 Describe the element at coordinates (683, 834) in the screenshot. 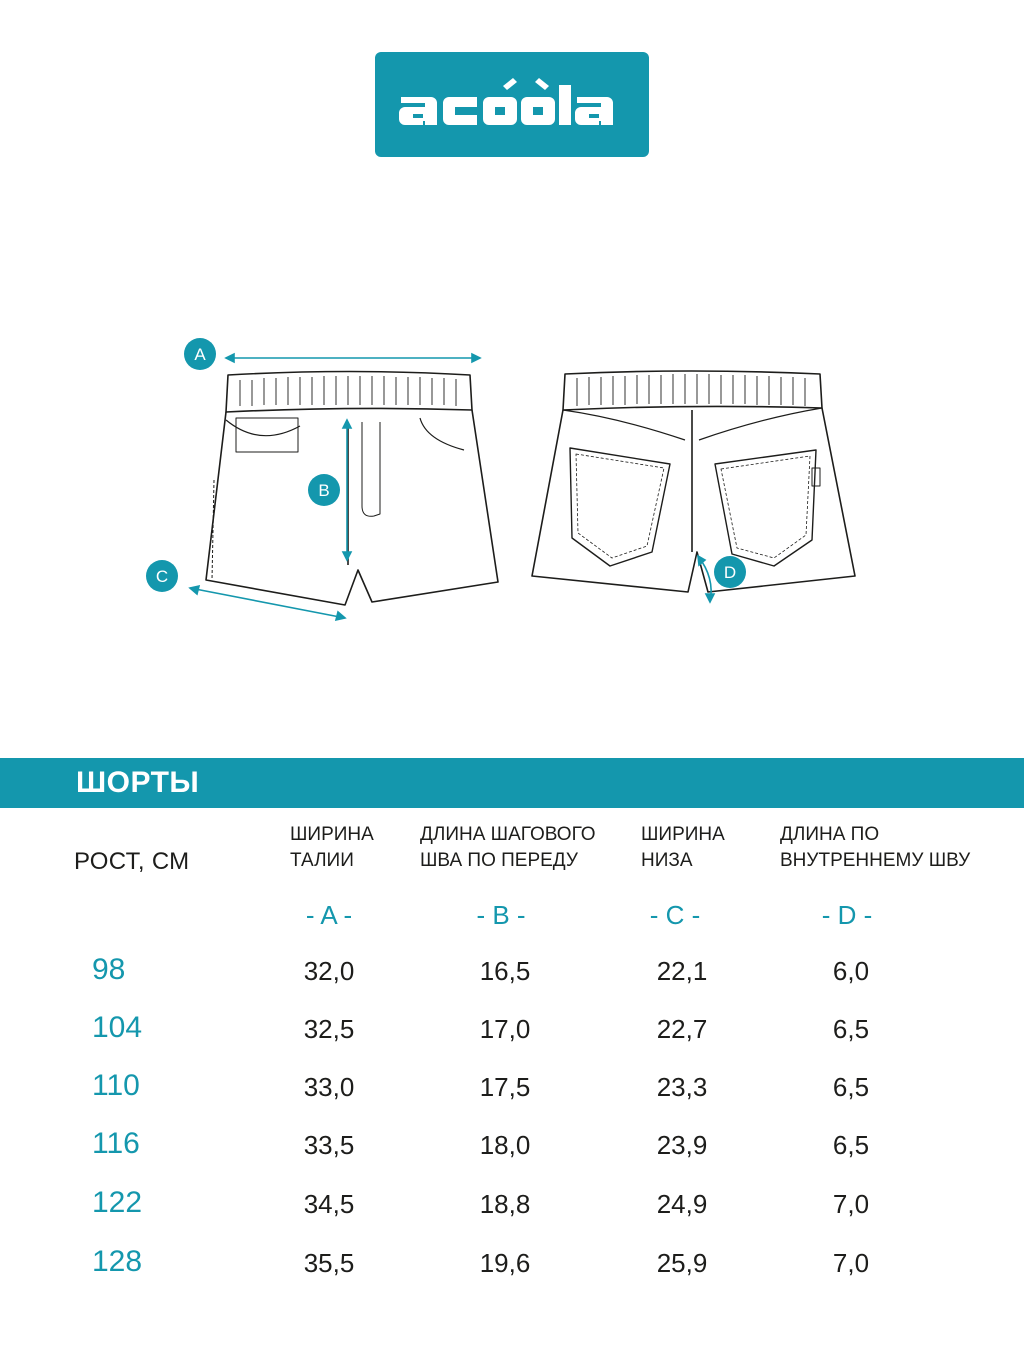

I see `col-c-header-line1: ШИРИНА` at that location.